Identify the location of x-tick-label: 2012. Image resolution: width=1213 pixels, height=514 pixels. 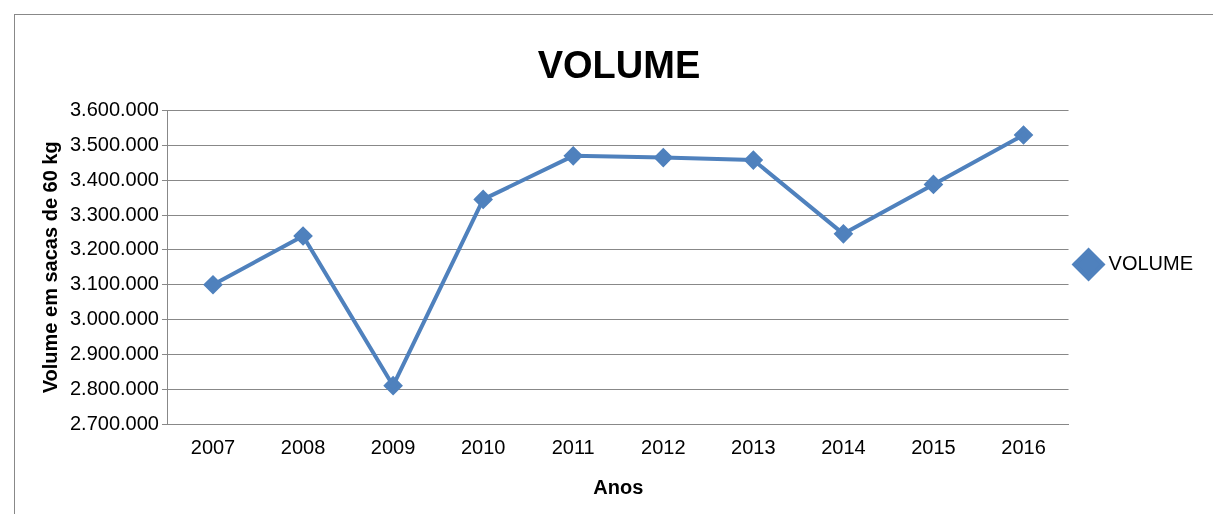
(663, 446).